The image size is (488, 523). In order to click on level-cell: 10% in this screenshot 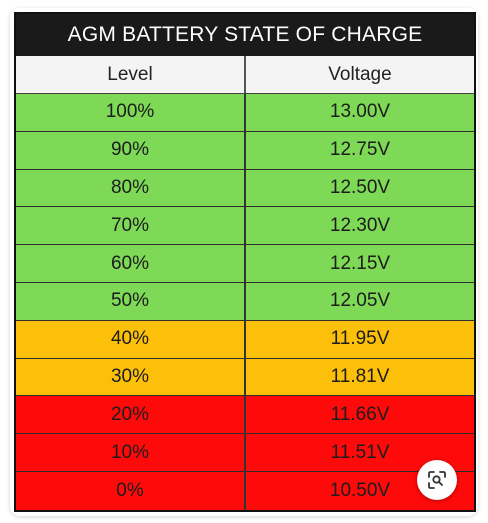, I will do `click(131, 452)`.